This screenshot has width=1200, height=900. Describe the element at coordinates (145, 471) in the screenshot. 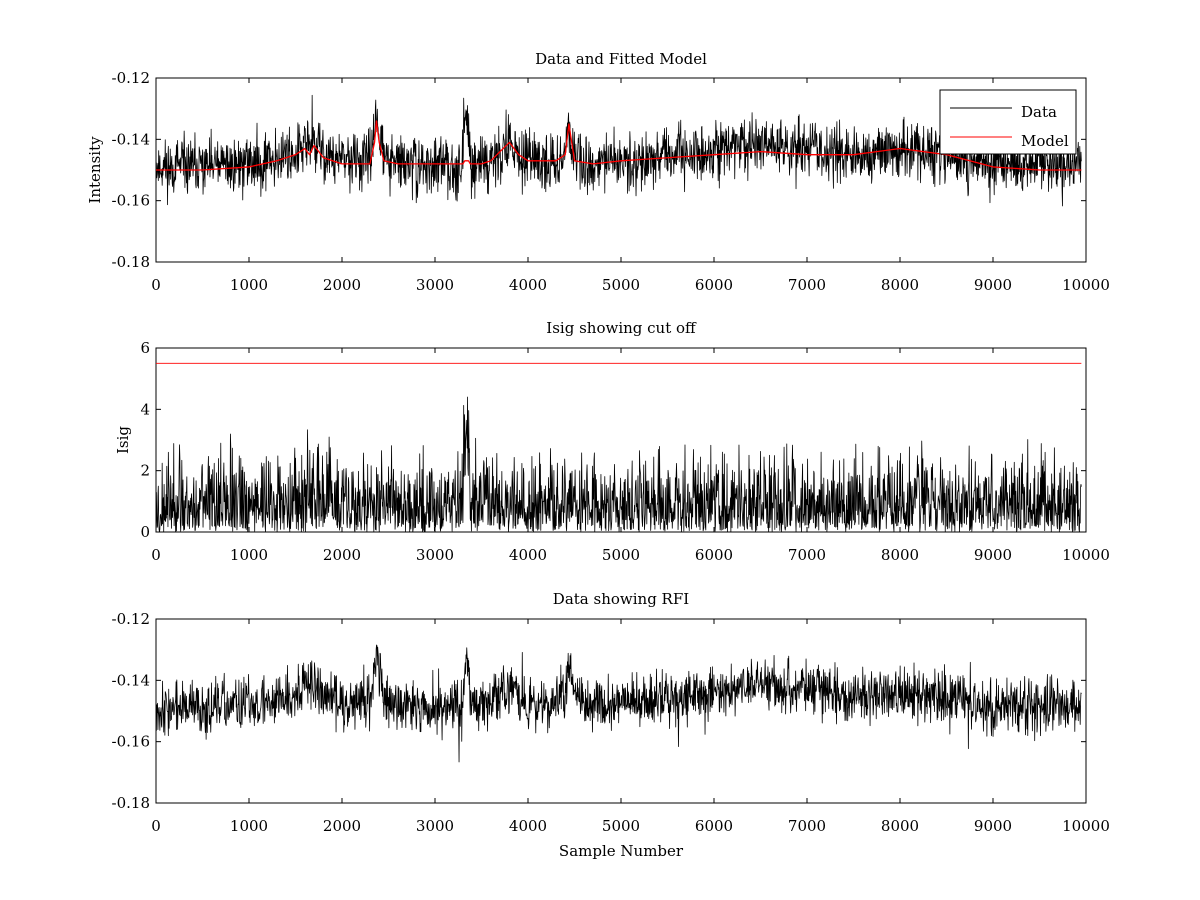

I see `y-tick-label: 2` at that location.